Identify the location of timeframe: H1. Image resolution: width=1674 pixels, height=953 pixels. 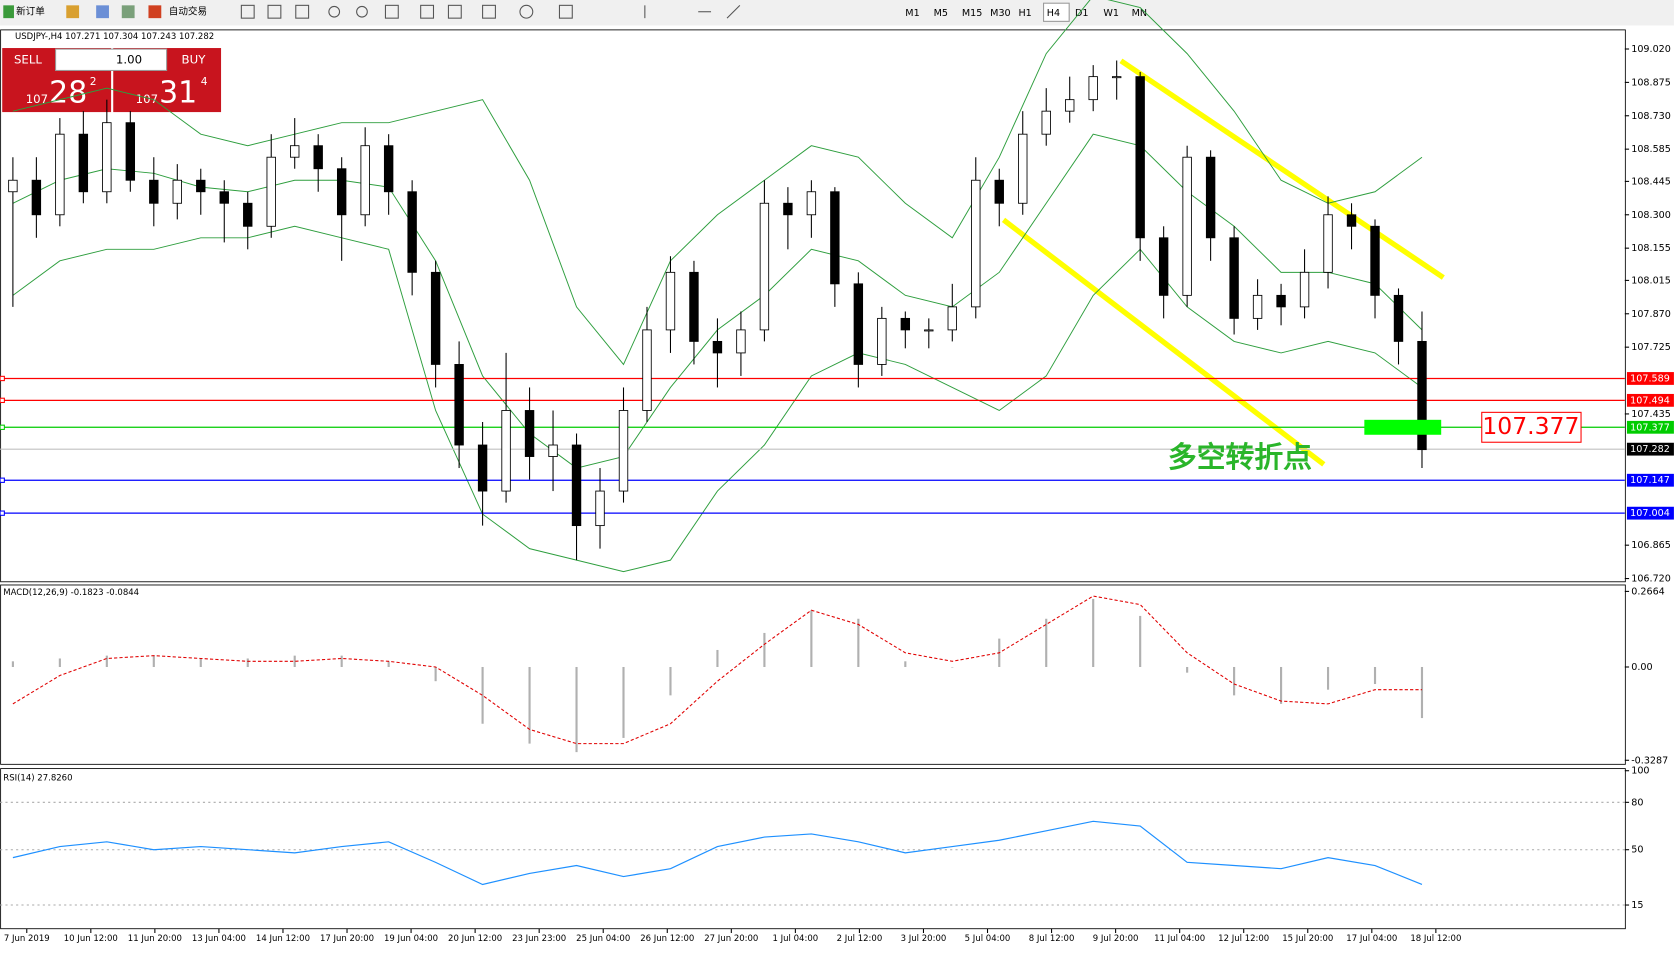
(1024, 13).